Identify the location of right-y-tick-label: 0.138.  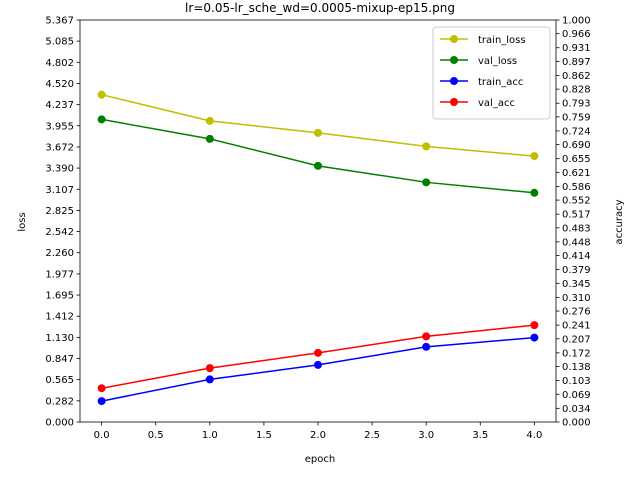
(576, 367).